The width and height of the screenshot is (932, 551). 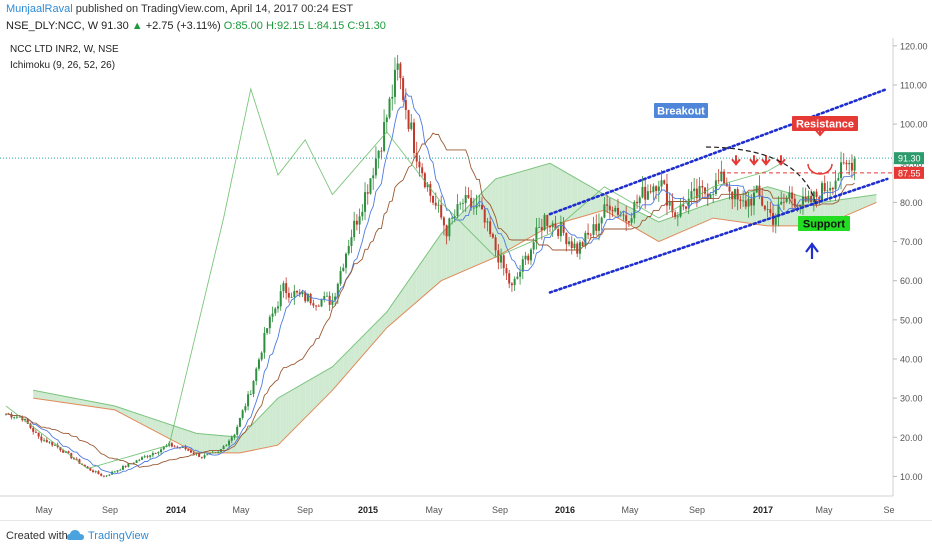 I want to click on x-tick-label: May, so click(x=630, y=510).